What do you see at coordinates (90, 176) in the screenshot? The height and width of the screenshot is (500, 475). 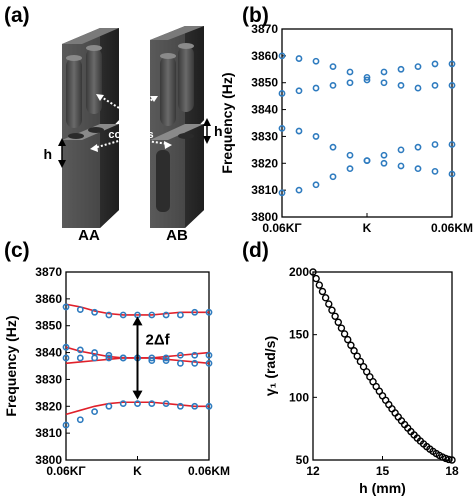 I see `aa-lower-block` at bounding box center [90, 176].